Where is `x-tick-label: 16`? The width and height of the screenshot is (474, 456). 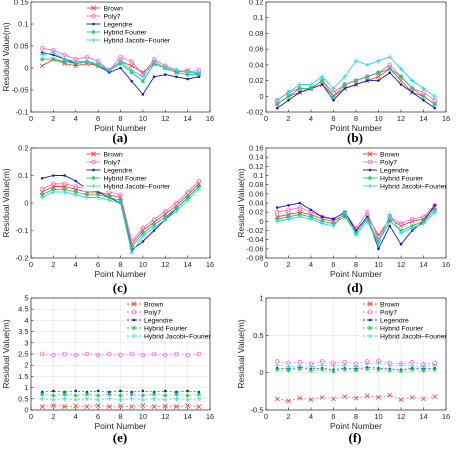 x-tick-label: 16 is located at coordinates (446, 416).